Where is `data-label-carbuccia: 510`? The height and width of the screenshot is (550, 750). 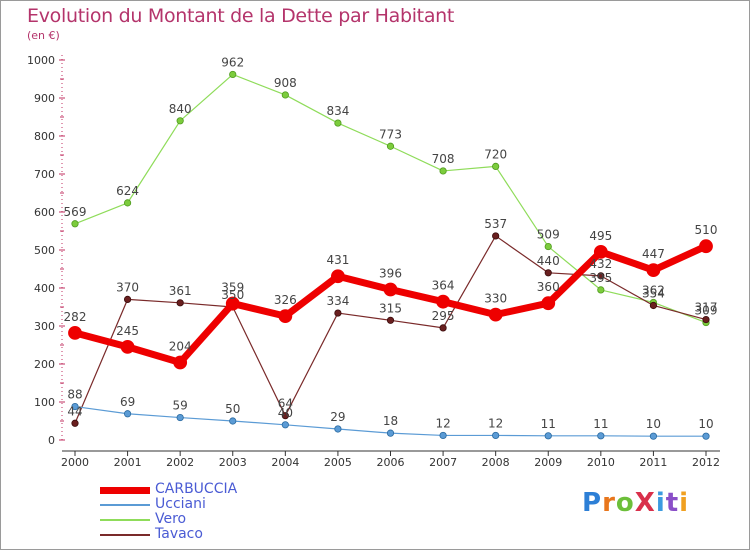 data-label-carbuccia: 510 is located at coordinates (706, 230).